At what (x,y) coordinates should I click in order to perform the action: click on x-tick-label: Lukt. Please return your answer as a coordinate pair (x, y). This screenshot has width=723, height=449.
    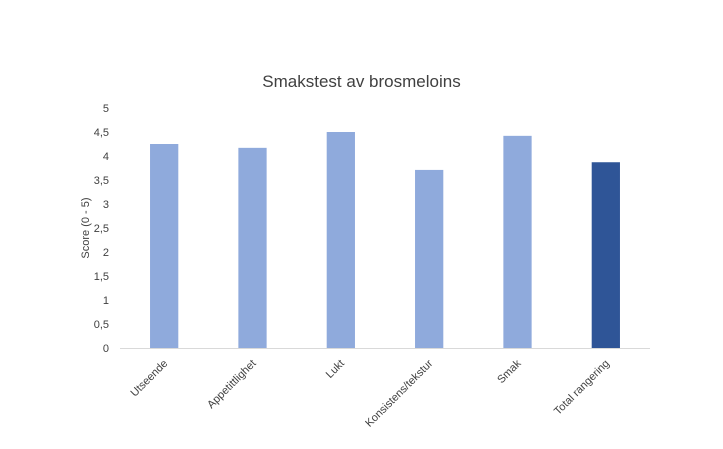
    Looking at the image, I should click on (335, 369).